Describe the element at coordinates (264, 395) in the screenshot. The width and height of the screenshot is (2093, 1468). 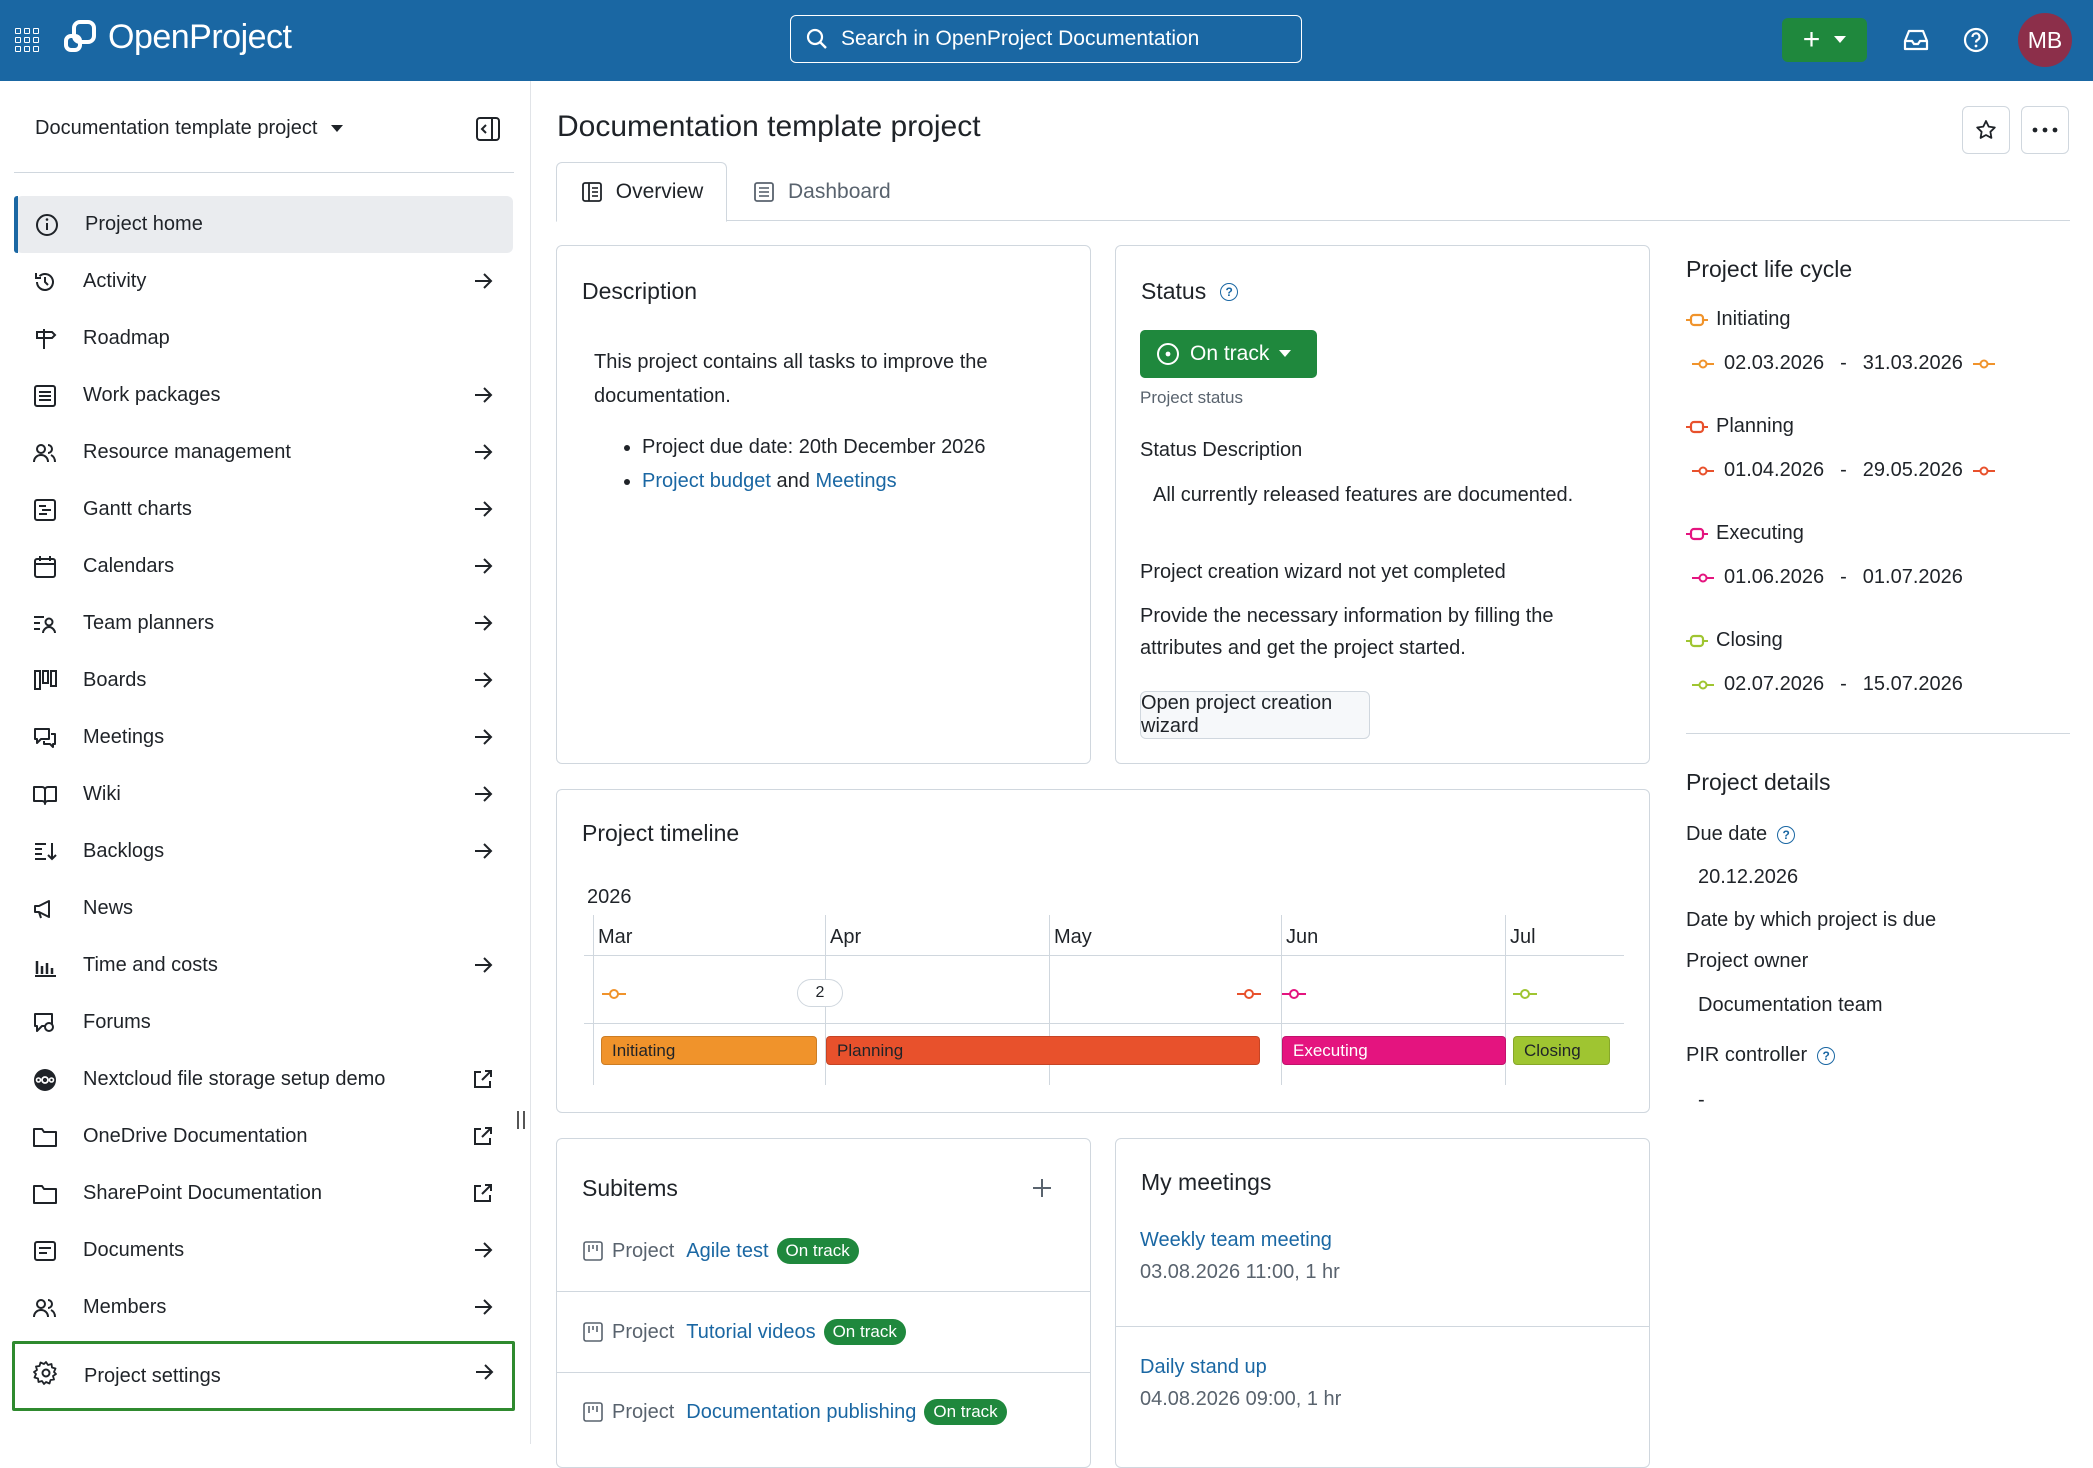
I see `sidebar-item-work-packages: Work packages` at that location.